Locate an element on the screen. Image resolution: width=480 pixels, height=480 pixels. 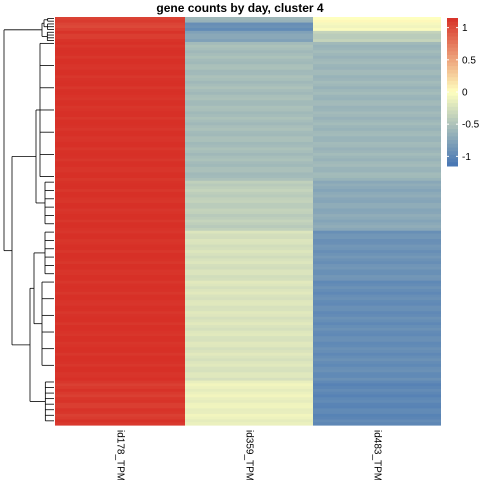
legend-tick-label: -1 is located at coordinates (466, 157).